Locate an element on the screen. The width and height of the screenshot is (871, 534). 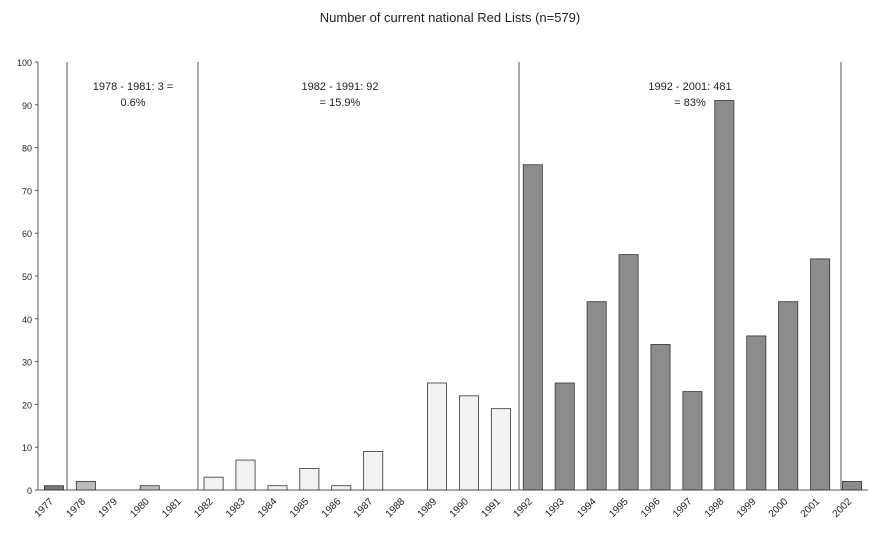
x-tick-label: 1994 is located at coordinates (587, 508).